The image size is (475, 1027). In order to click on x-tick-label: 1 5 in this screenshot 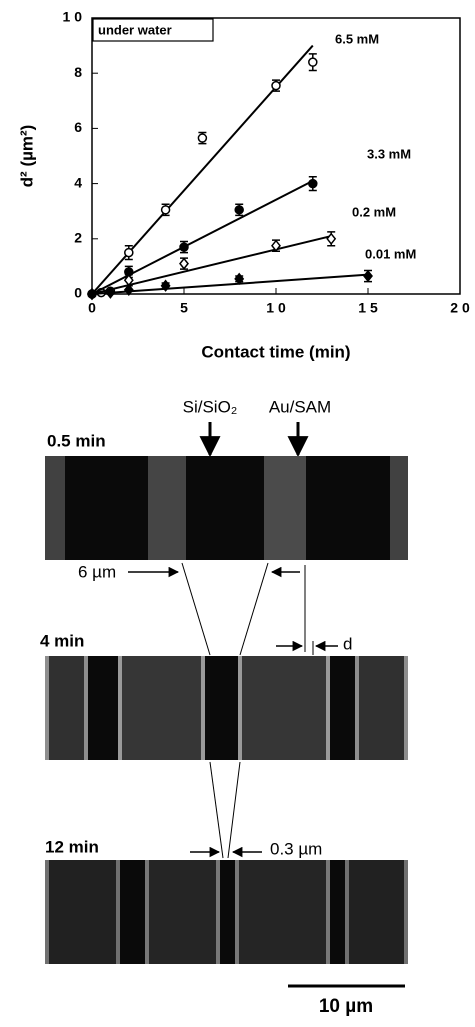, I will do `click(368, 308)`.